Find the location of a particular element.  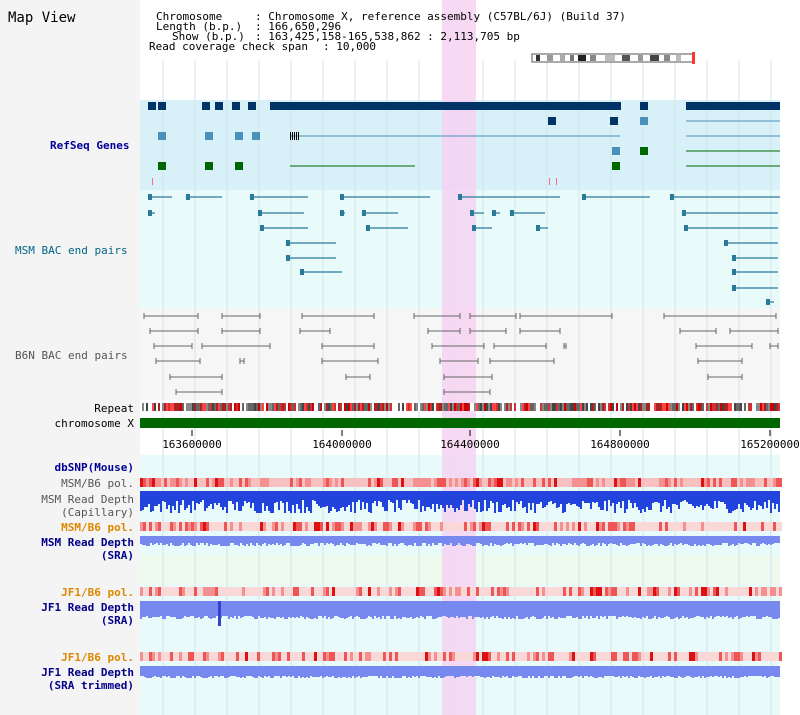

track-label-chromosome: chromosome X is located at coordinates (94, 423).